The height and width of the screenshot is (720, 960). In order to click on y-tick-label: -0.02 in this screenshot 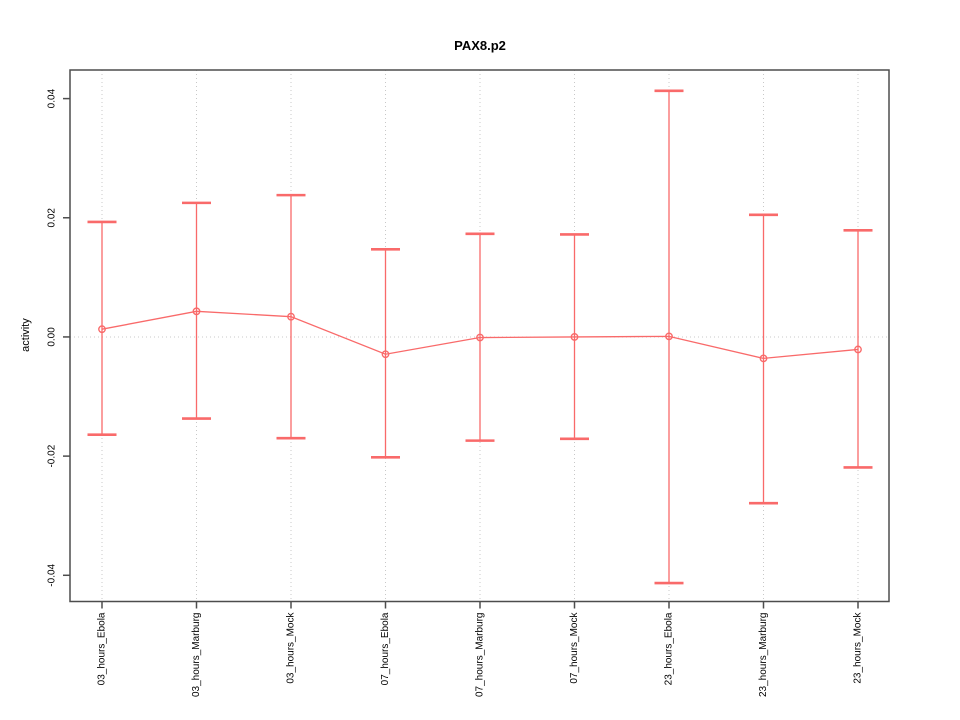, I will do `click(52, 455)`.